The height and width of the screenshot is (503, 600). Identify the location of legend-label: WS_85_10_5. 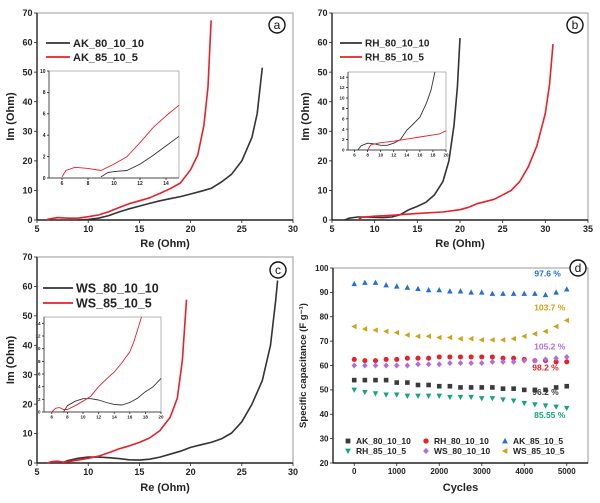
(539, 451).